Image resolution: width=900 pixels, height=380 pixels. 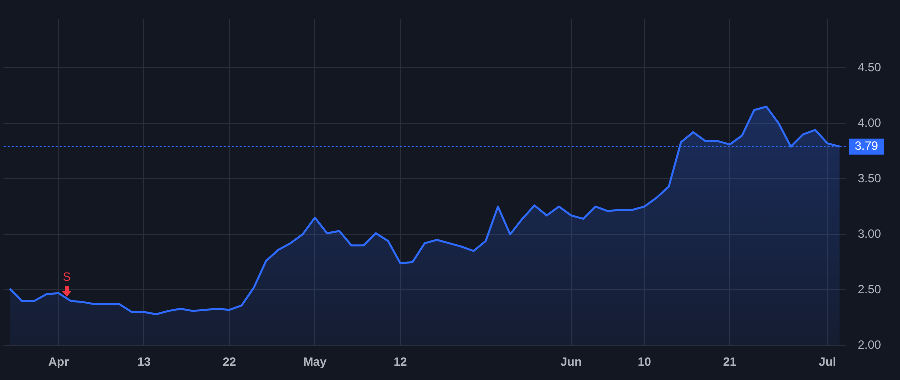 What do you see at coordinates (870, 233) in the screenshot?
I see `y-tick-label: 3.00` at bounding box center [870, 233].